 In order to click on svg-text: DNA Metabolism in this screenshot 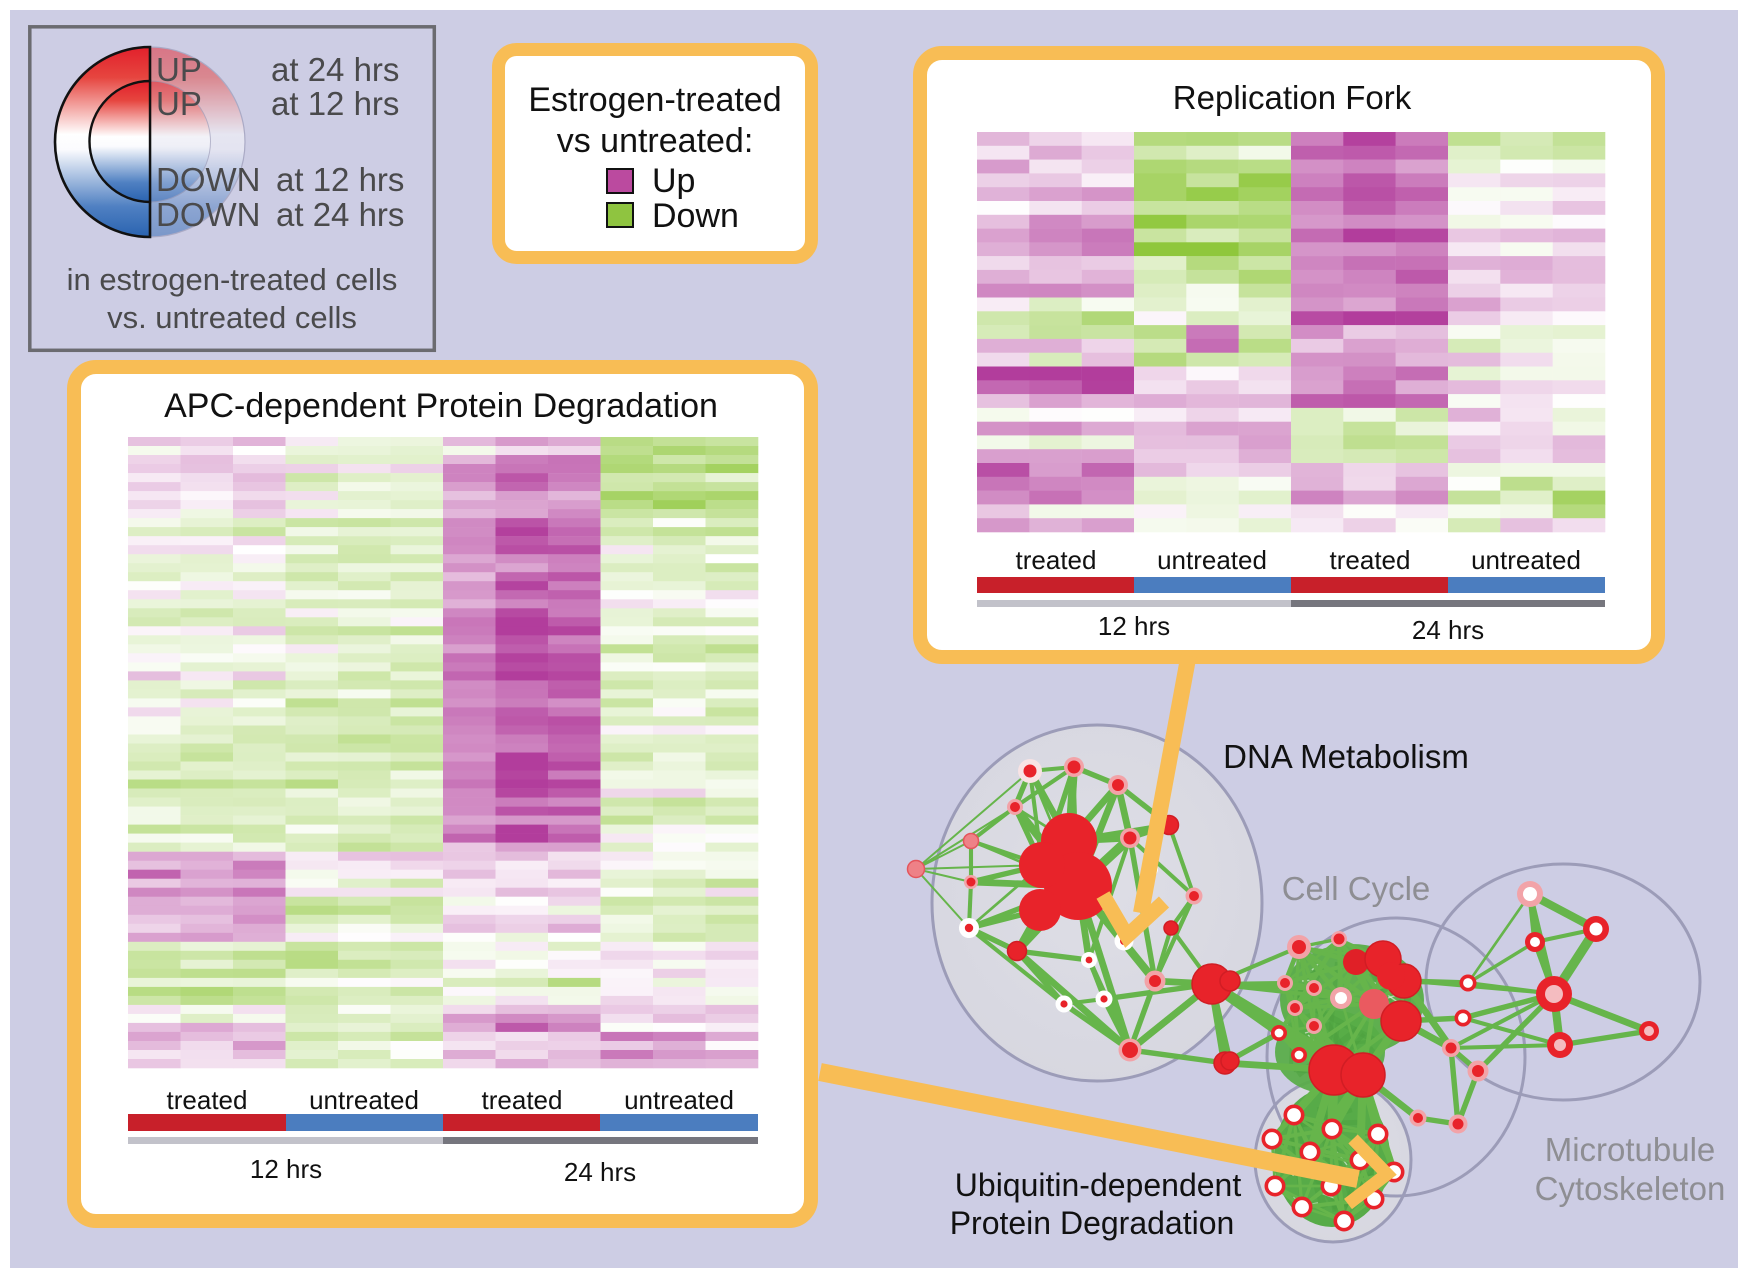, I will do `click(1346, 756)`.